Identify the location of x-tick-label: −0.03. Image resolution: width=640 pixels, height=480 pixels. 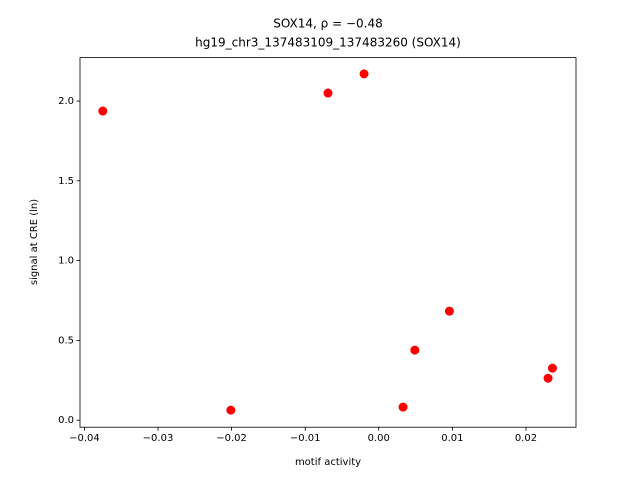
(158, 438).